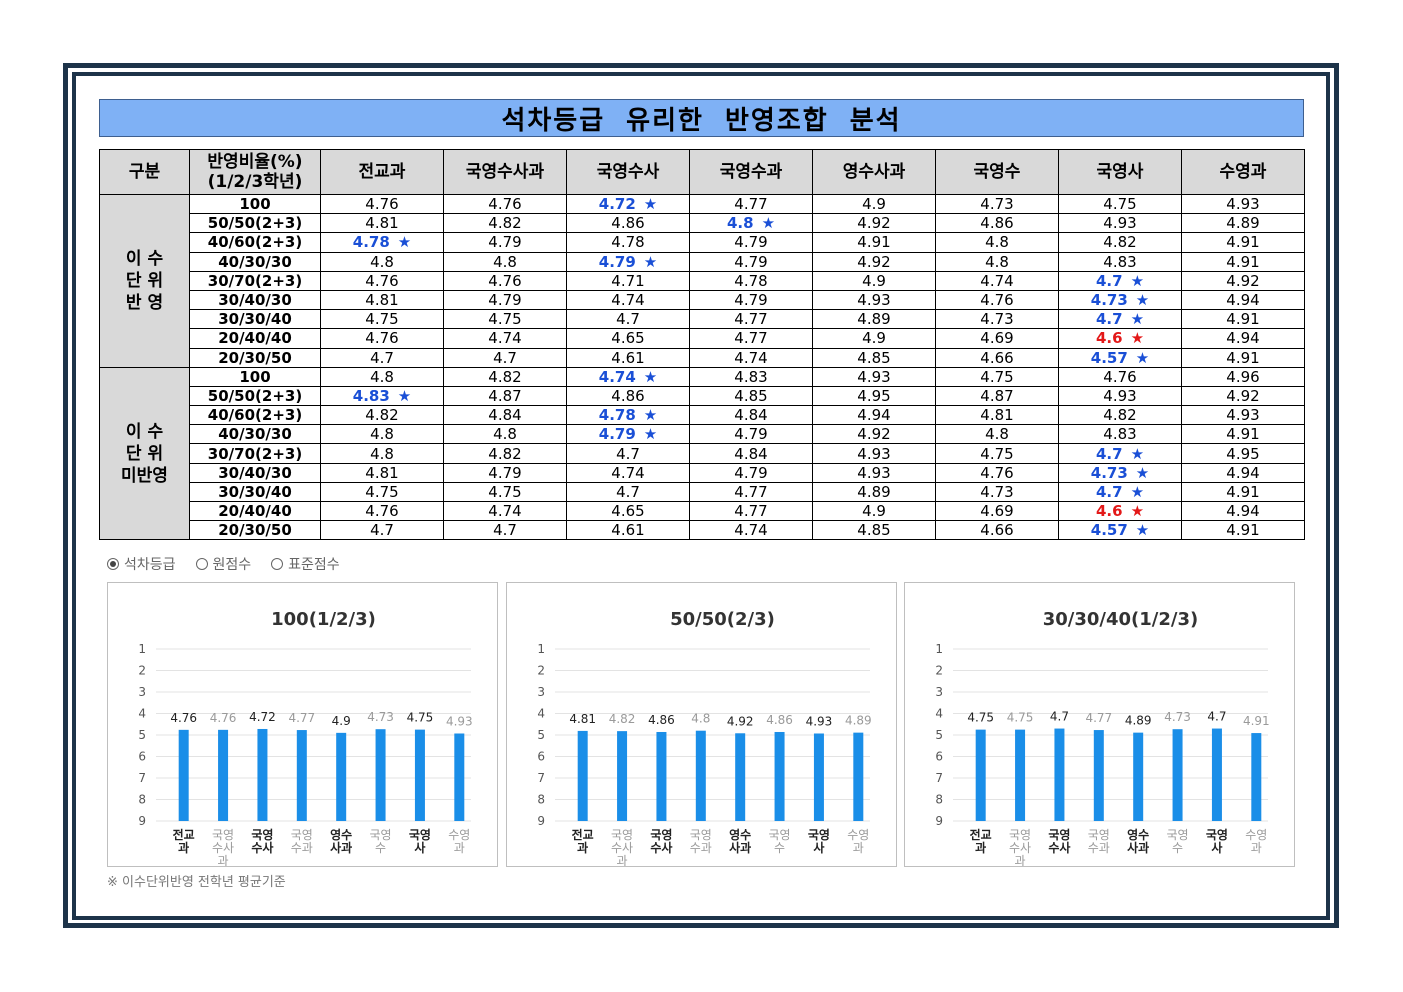 This screenshot has height=992, width=1403. What do you see at coordinates (541, 692) in the screenshot?
I see `y-tick-label: 3` at bounding box center [541, 692].